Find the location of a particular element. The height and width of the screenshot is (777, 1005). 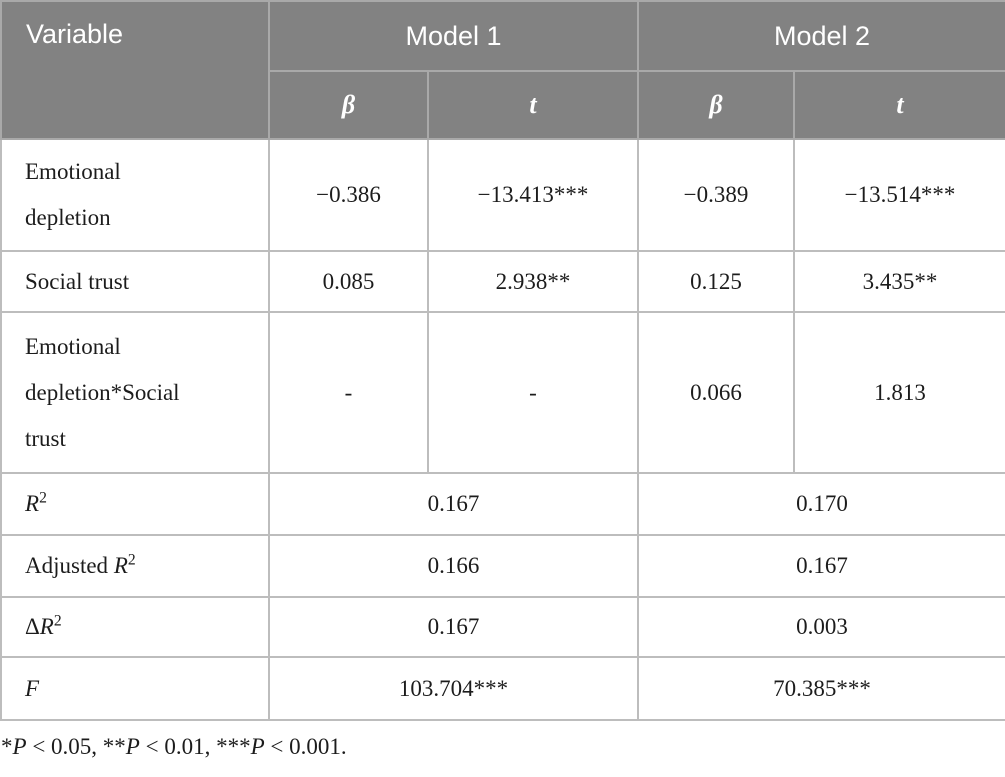

table-row-delta-r-squared: ΔR2 0.167 0.003 is located at coordinates (502, 627).